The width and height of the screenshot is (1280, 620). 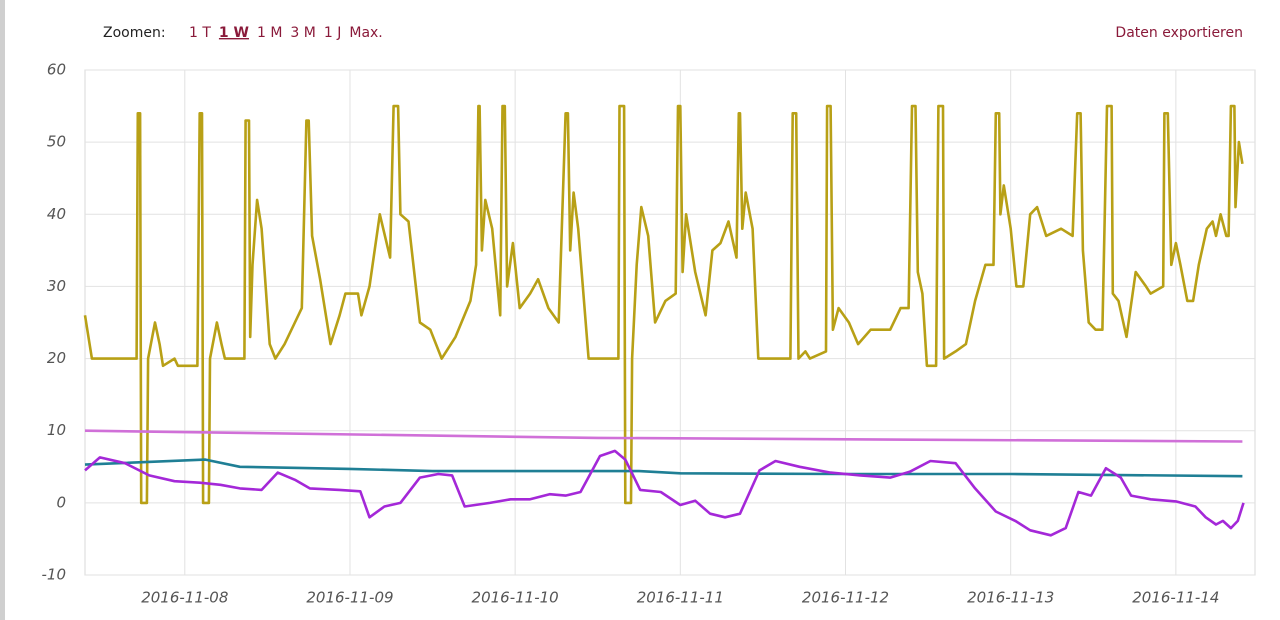 I want to click on y-tick-label: 0, so click(x=61, y=502).